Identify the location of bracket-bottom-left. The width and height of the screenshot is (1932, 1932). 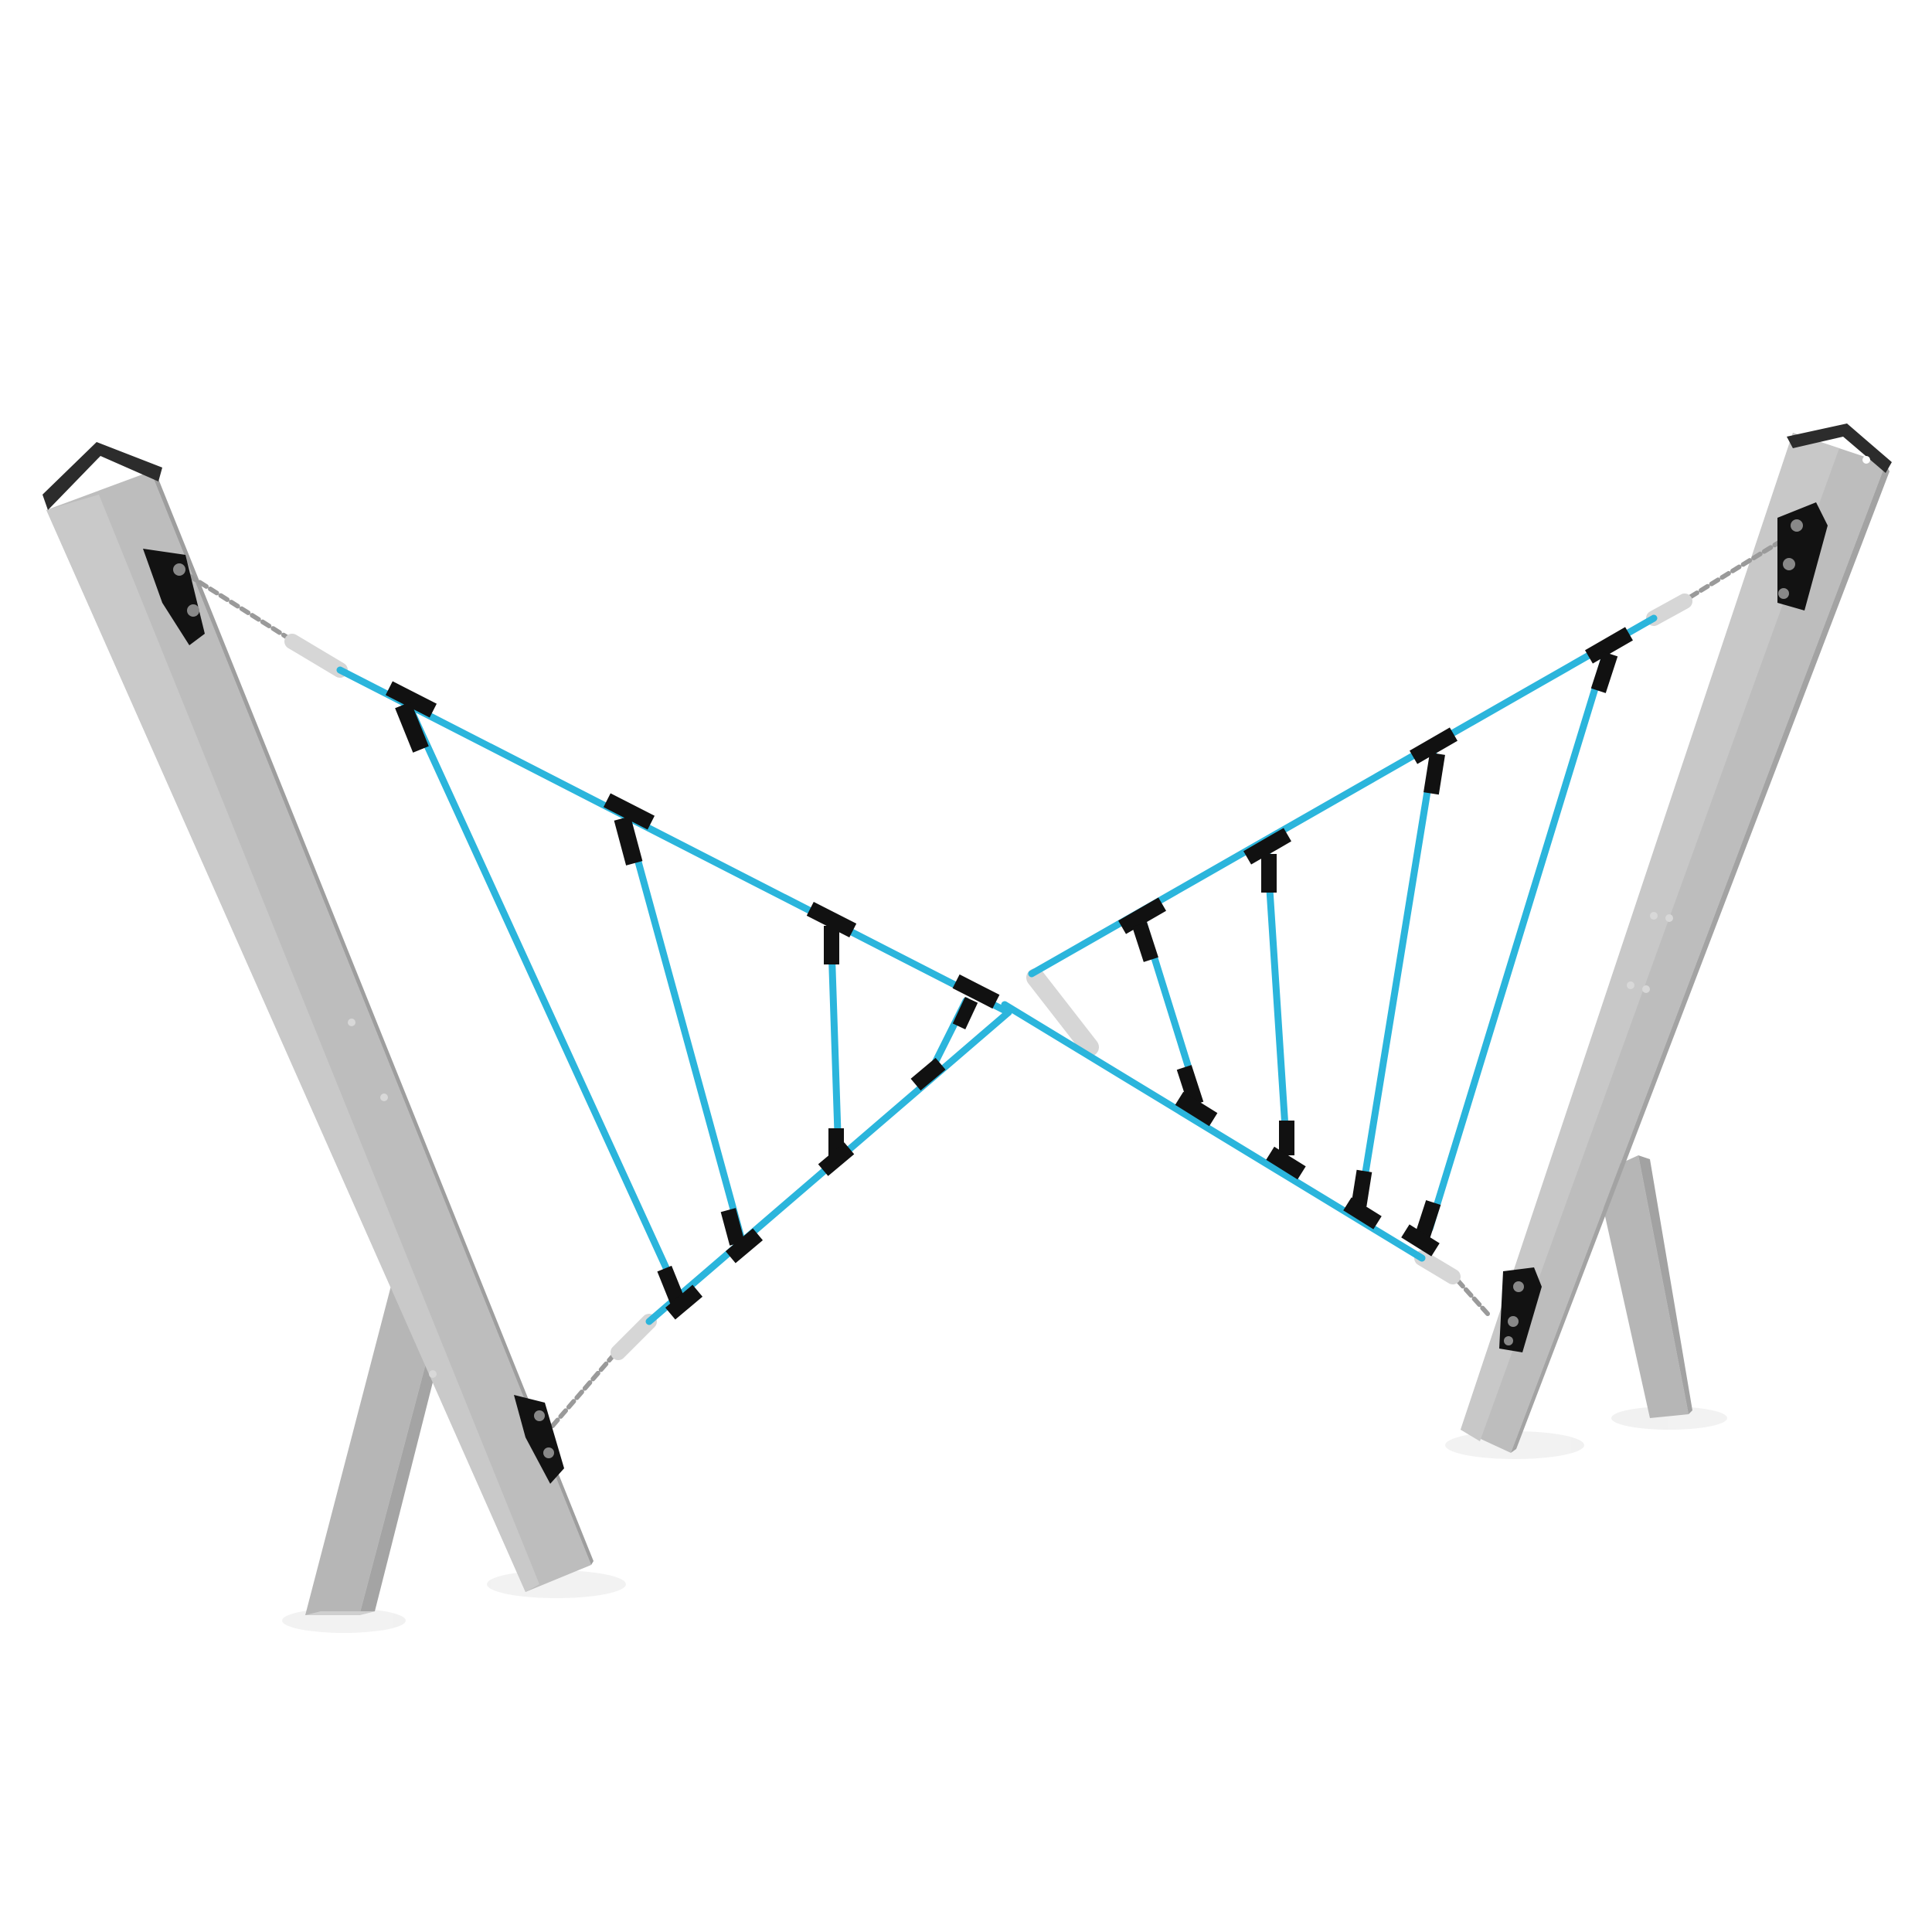
(539, 1440).